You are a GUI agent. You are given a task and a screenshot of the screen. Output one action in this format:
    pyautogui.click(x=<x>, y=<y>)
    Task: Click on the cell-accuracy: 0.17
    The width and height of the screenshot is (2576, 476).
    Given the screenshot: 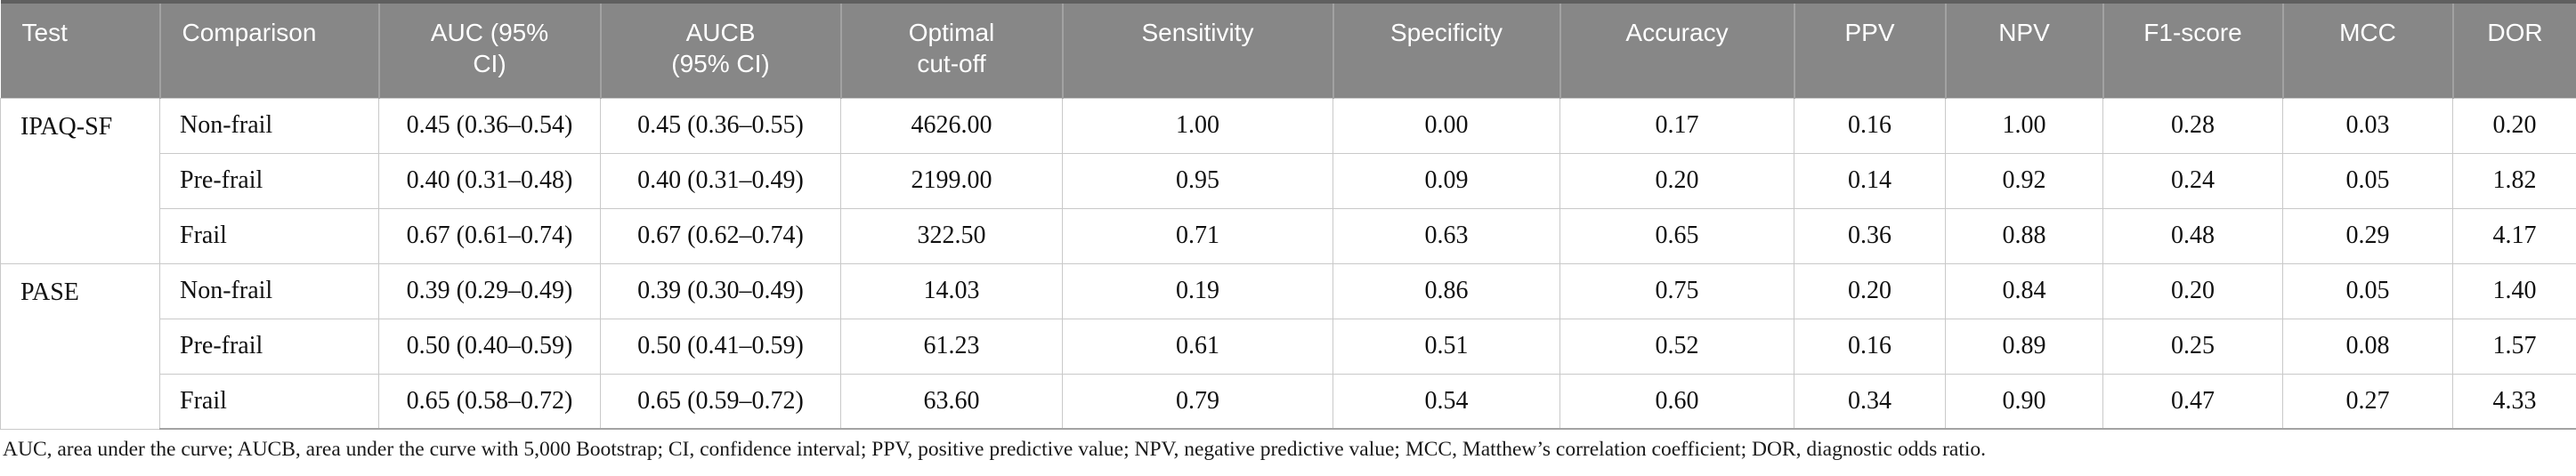 What is the action you would take?
    pyautogui.click(x=1676, y=125)
    